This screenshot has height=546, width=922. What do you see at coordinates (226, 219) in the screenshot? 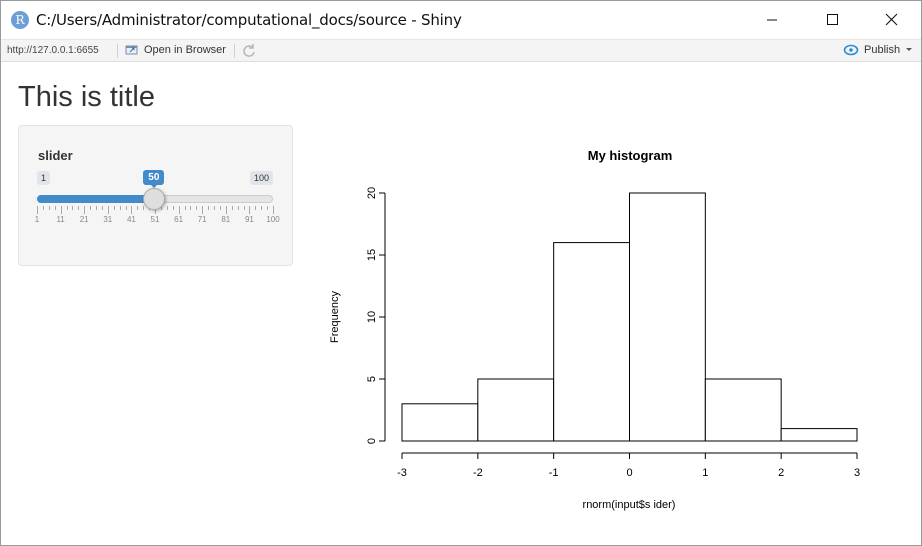
I see `slider-grid-label: 81` at bounding box center [226, 219].